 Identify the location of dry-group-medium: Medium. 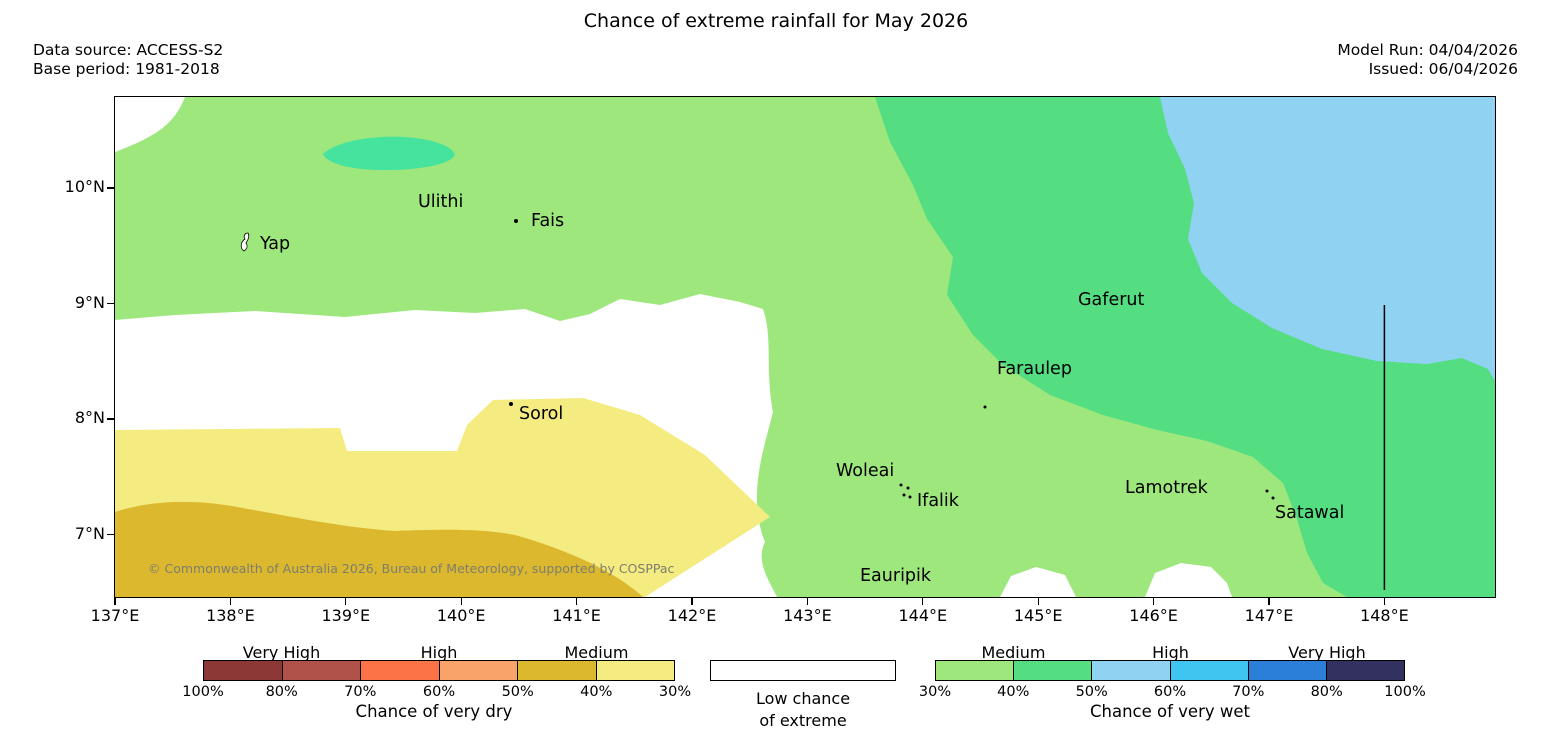
(596, 652).